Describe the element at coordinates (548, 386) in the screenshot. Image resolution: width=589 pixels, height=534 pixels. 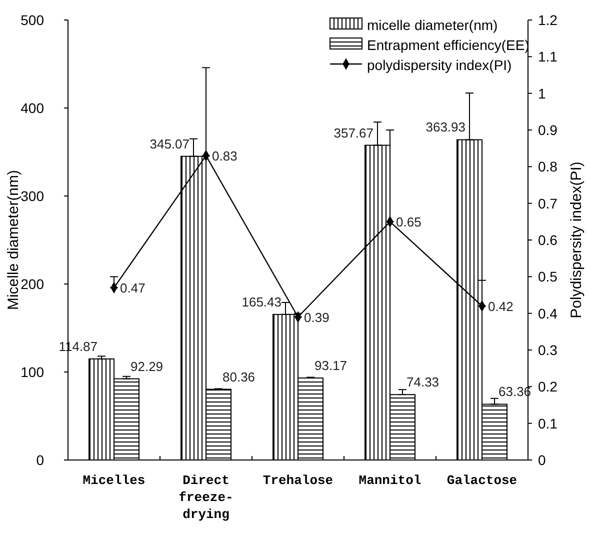
I see `y2-tick-label: 0.2` at that location.